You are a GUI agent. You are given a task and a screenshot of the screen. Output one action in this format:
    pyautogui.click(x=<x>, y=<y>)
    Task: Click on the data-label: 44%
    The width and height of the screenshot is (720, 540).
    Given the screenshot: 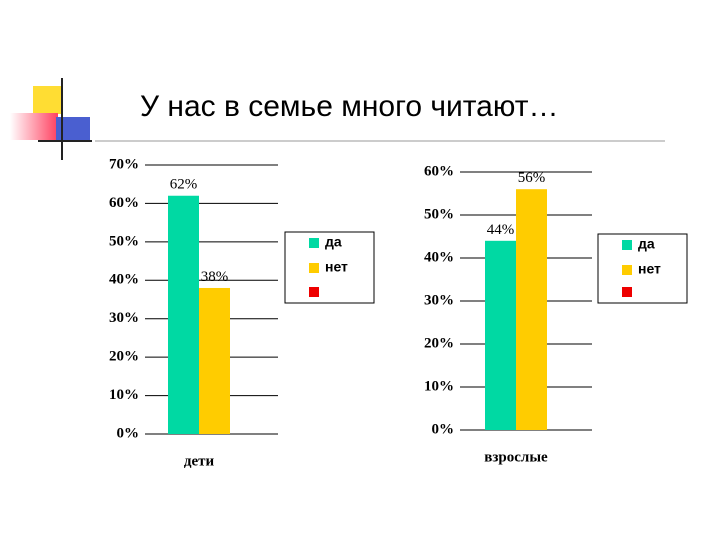 What is the action you would take?
    pyautogui.click(x=501, y=230)
    